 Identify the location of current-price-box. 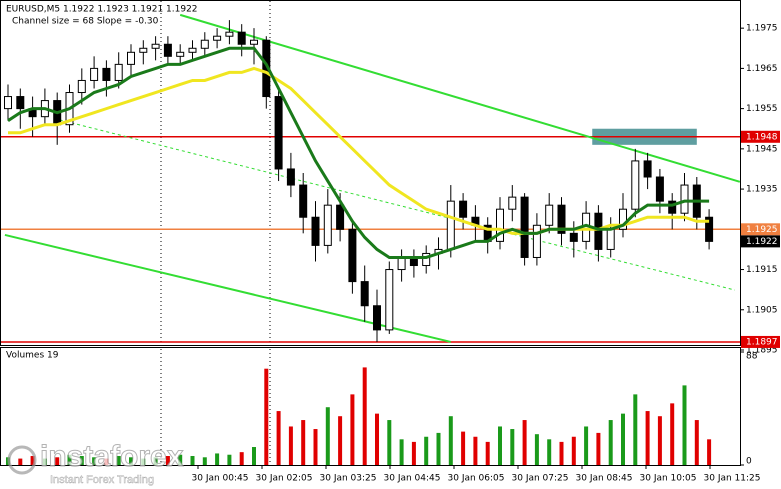
(760, 241).